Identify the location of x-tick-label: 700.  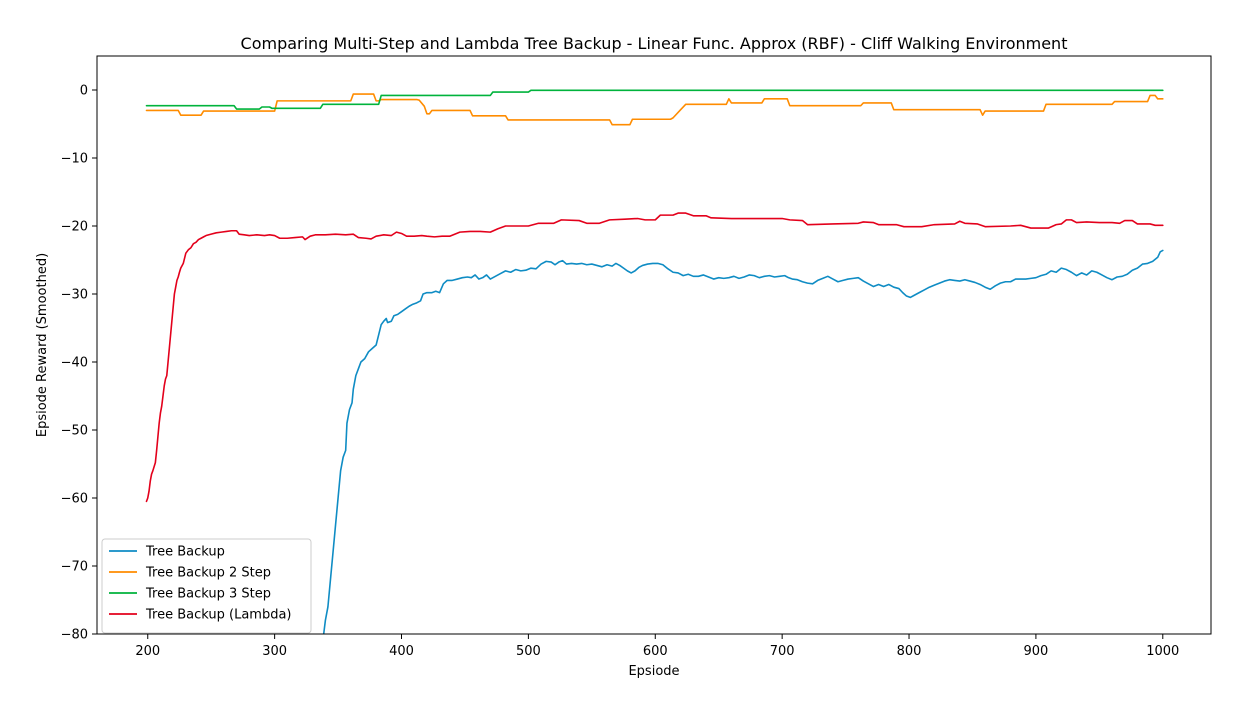
(782, 651).